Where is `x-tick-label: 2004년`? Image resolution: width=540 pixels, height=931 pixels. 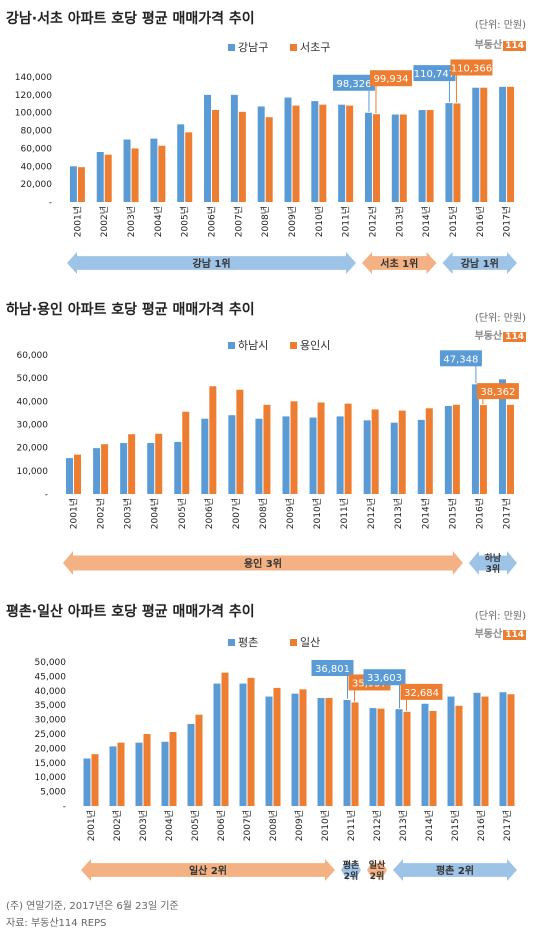 x-tick-label: 2004년 is located at coordinates (158, 221).